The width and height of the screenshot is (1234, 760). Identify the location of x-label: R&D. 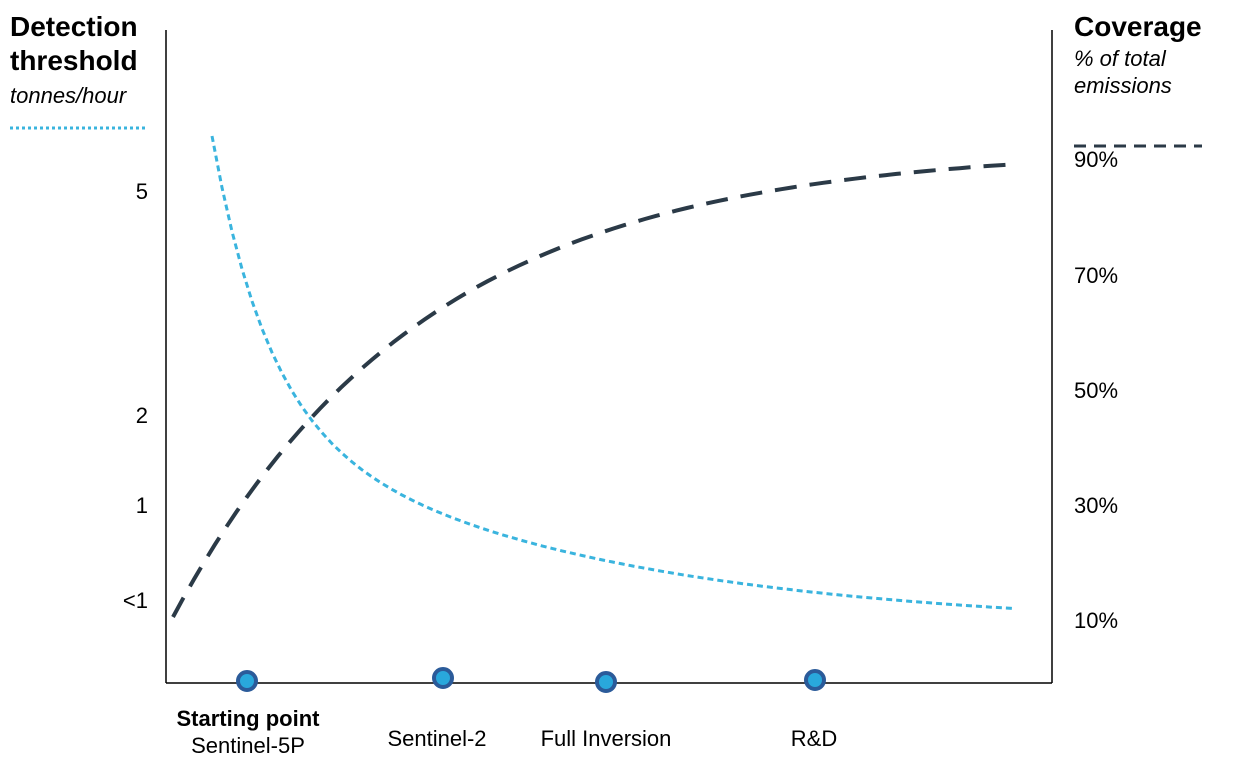
(814, 738).